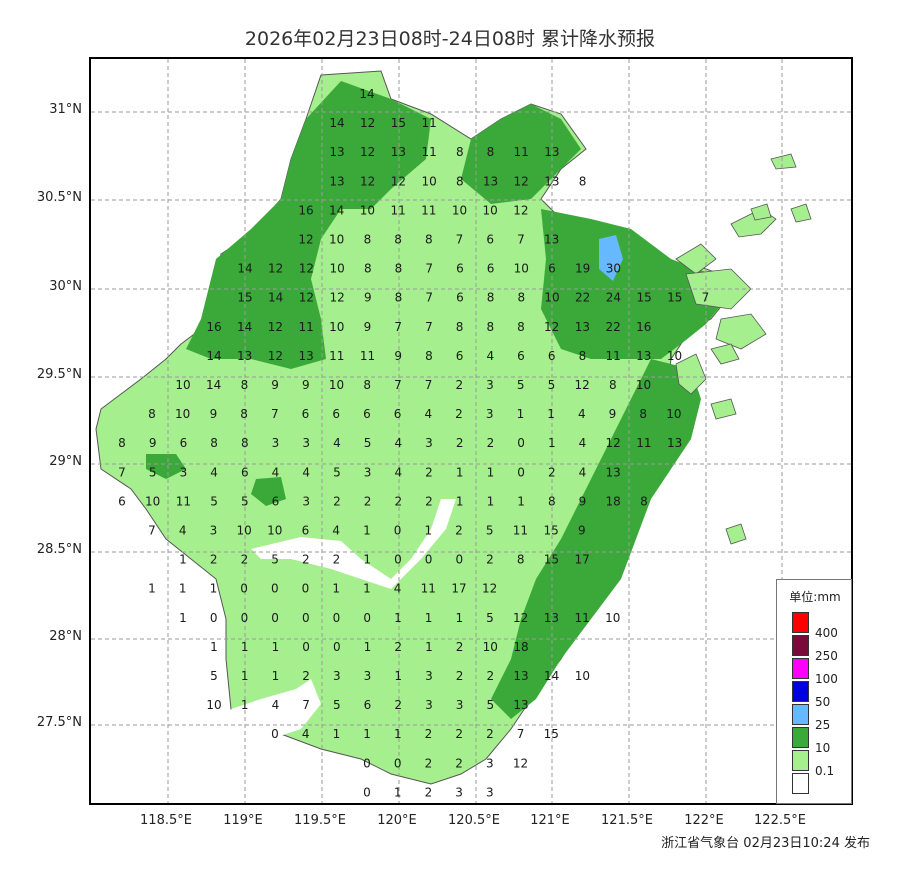 This screenshot has width=900, height=877. Describe the element at coordinates (825, 771) in the screenshot. I see `legend-label: 0.1` at that location.